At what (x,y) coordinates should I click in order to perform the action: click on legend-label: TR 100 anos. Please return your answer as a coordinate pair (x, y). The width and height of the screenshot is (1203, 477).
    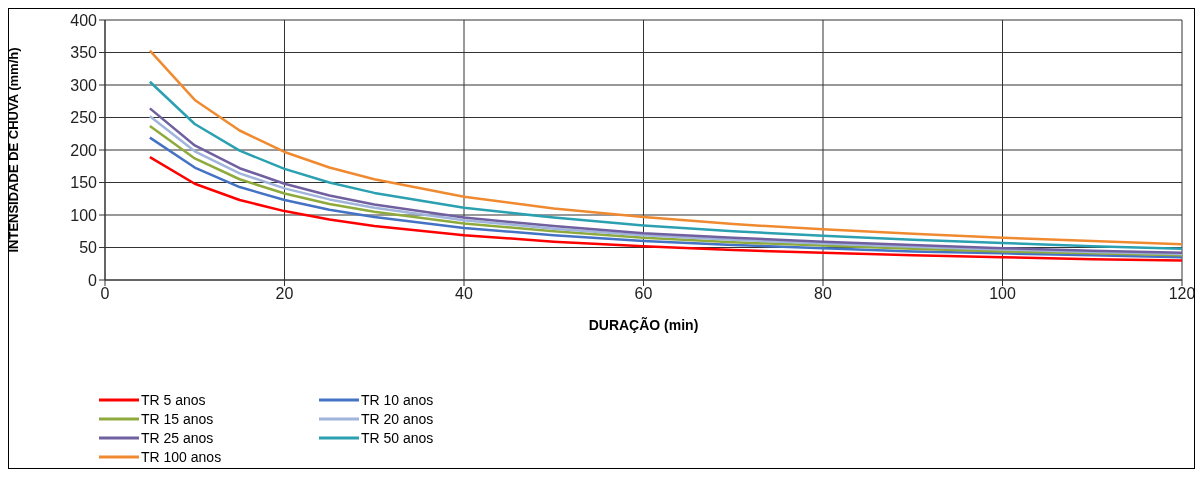
    Looking at the image, I should click on (181, 456).